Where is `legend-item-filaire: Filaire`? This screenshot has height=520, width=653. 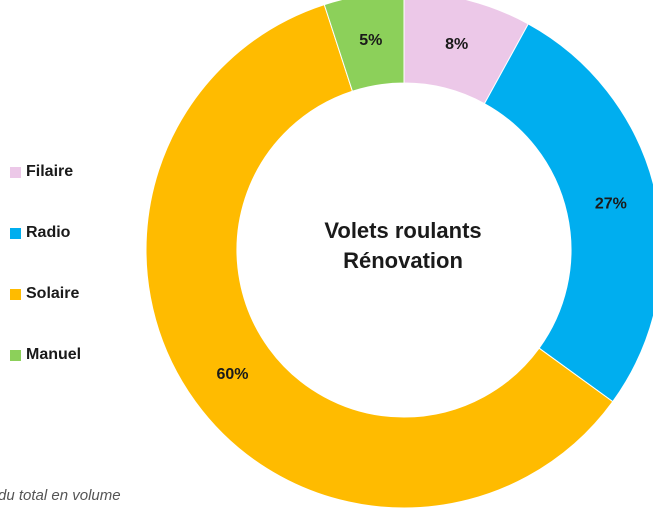
legend-item-filaire: Filaire is located at coordinates (45, 172).